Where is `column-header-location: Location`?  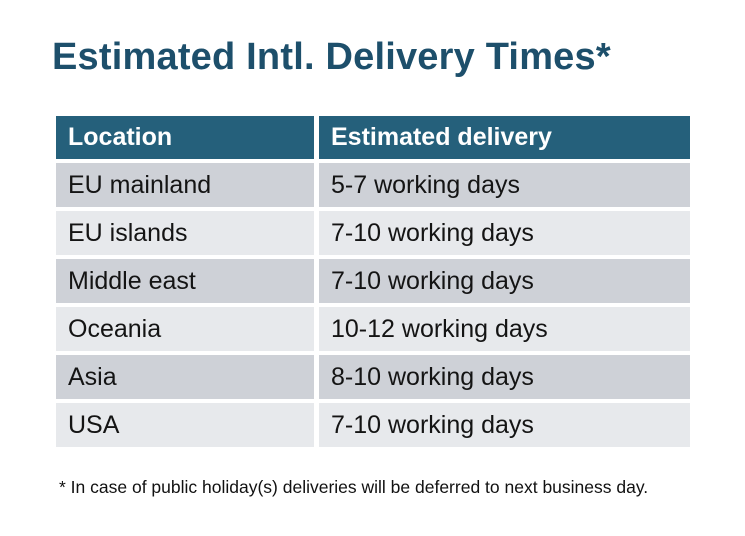
column-header-location: Location is located at coordinates (185, 137).